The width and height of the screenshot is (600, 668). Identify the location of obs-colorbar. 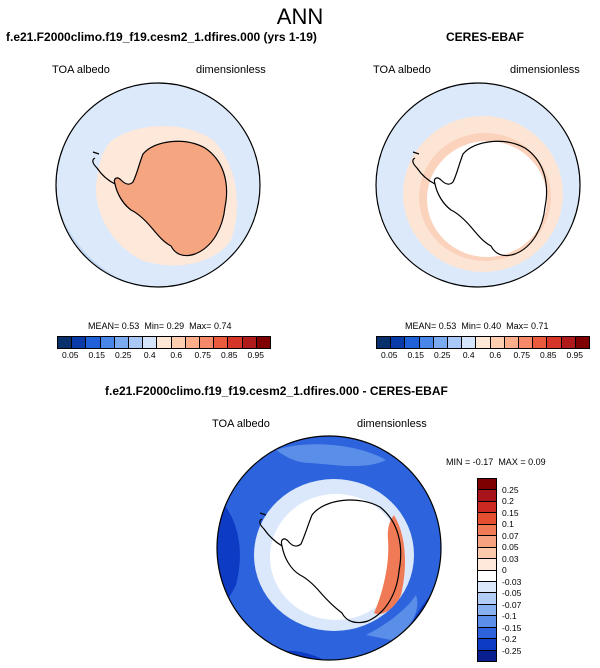
(483, 342).